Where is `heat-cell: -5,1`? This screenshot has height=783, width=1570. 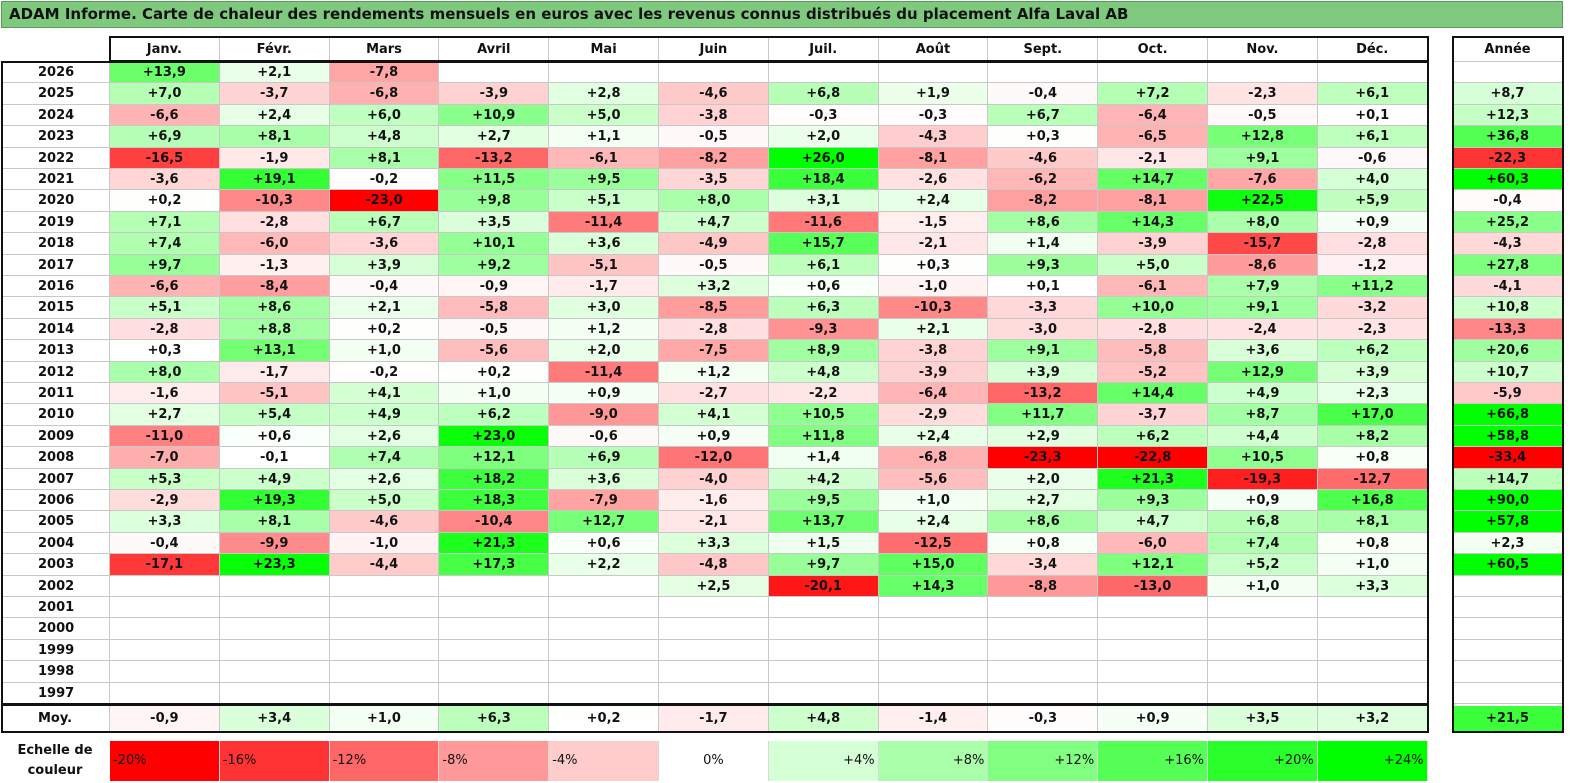 heat-cell: -5,1 is located at coordinates (604, 265).